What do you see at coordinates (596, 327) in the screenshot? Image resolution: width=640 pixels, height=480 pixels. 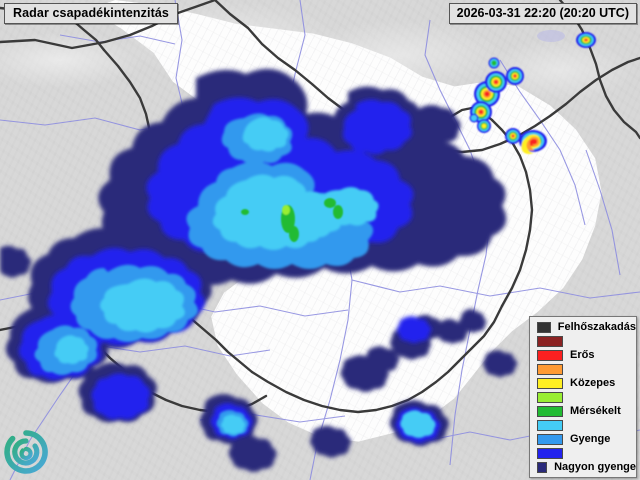 I see `legend-label: Felhőszakadás` at bounding box center [596, 327].